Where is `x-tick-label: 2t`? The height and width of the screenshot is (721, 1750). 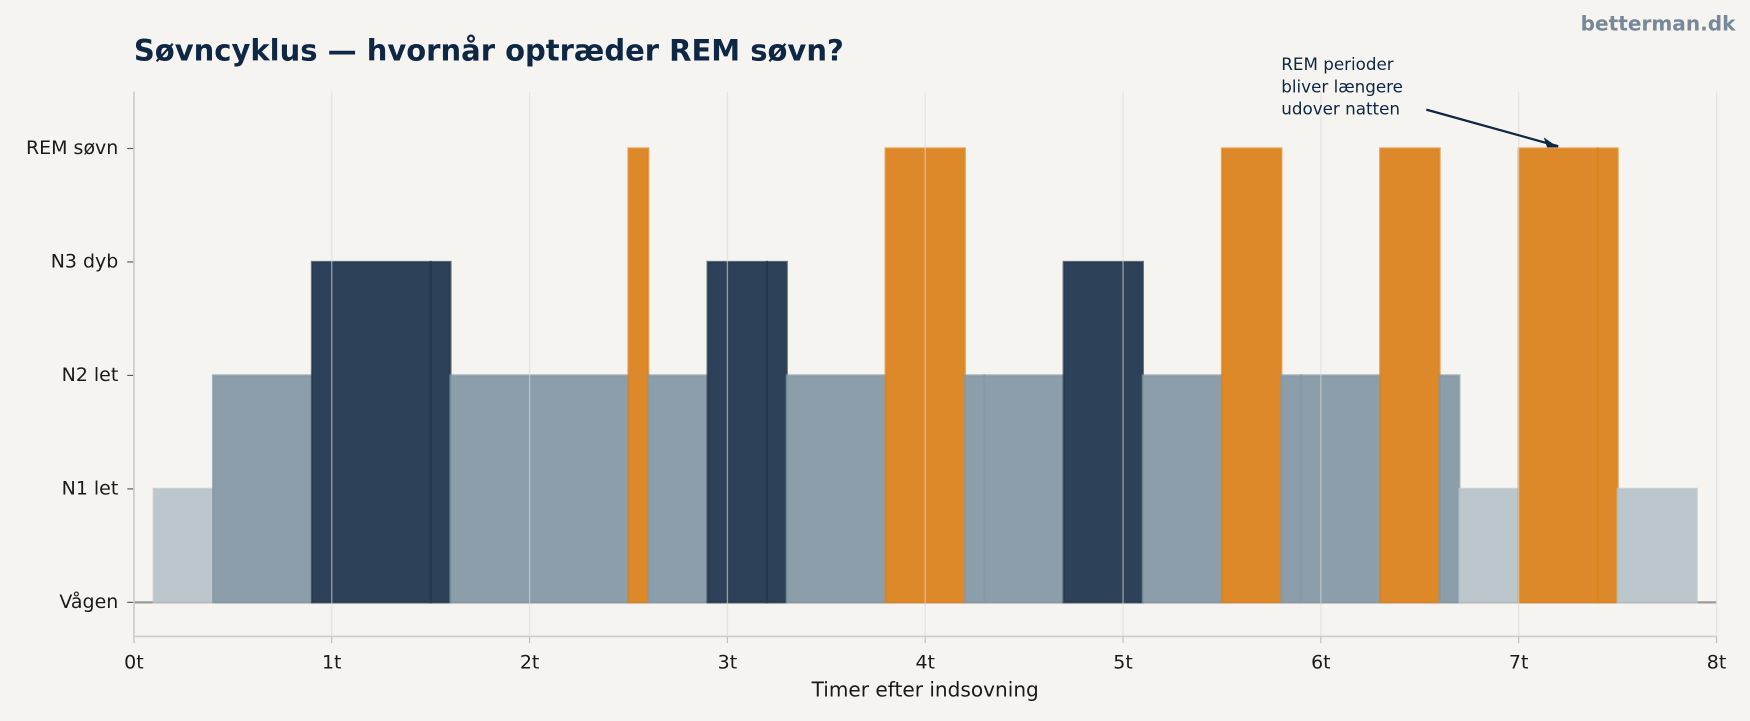 x-tick-label: 2t is located at coordinates (530, 663).